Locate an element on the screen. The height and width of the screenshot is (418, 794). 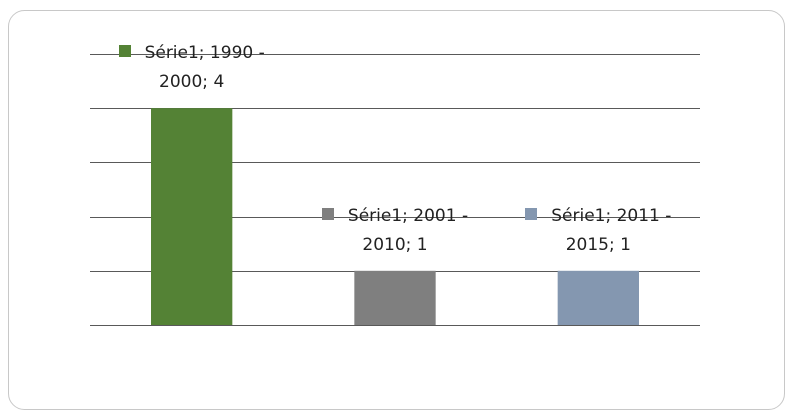
data-label: Série1; 1990 - 2000; 4 is located at coordinates (204, 68).